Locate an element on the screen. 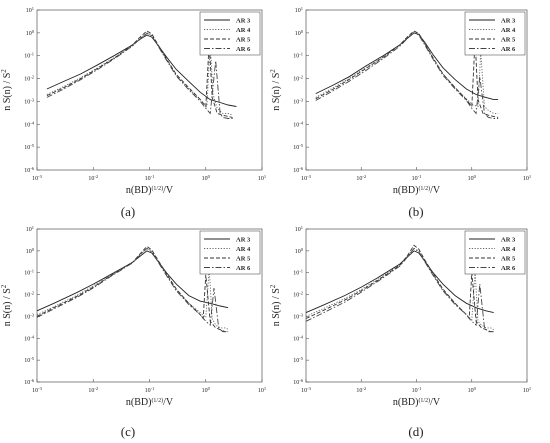  panel-label: (a) is located at coordinates (128, 211).